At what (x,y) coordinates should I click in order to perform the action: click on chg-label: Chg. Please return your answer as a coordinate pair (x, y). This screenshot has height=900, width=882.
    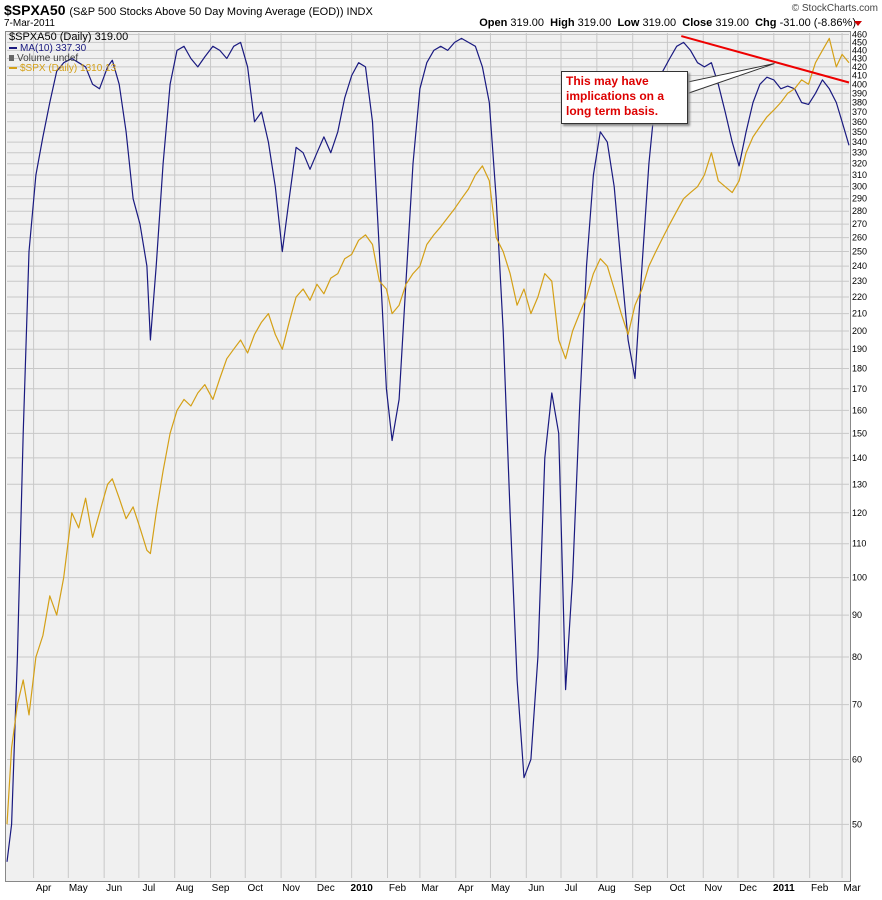
    Looking at the image, I should click on (766, 23).